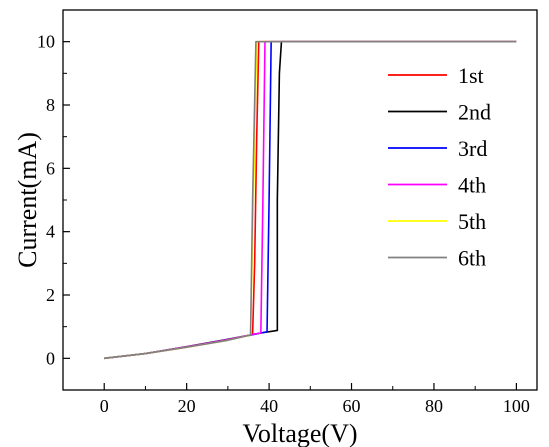  Describe the element at coordinates (50, 168) in the screenshot. I see `y-tick-label-3: 6` at that location.